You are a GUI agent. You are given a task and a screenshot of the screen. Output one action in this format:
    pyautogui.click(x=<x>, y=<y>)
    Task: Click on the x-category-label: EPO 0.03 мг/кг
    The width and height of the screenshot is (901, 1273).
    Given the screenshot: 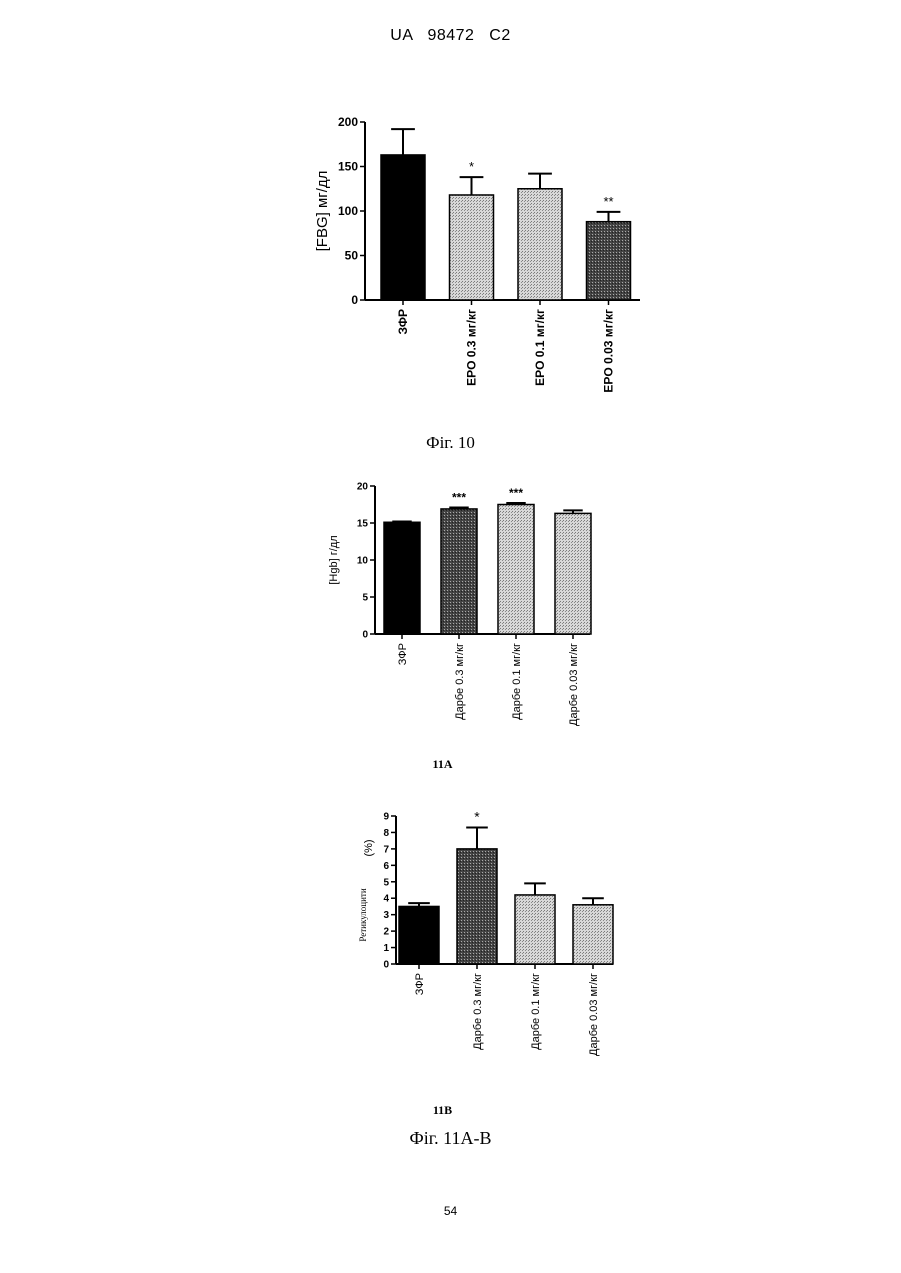 What is the action you would take?
    pyautogui.click(x=609, y=351)
    